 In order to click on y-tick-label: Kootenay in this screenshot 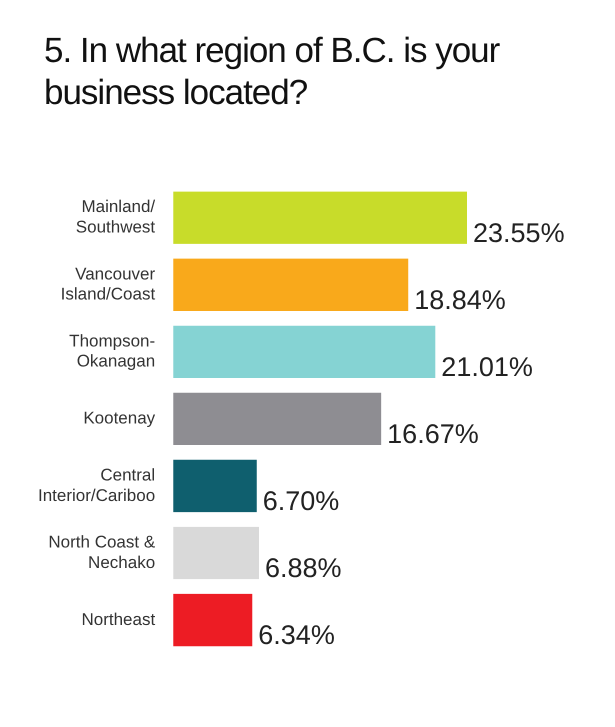, I will do `click(119, 418)`.